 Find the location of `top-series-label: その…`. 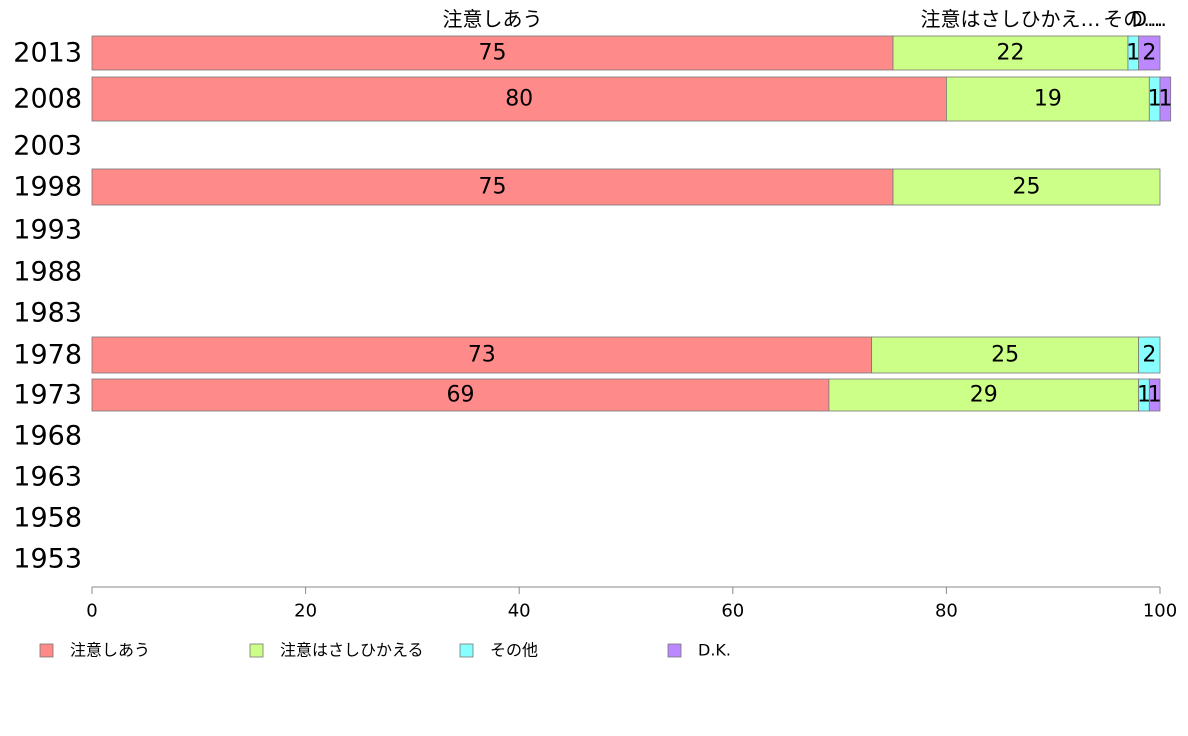

top-series-label: その… is located at coordinates (1133, 19).